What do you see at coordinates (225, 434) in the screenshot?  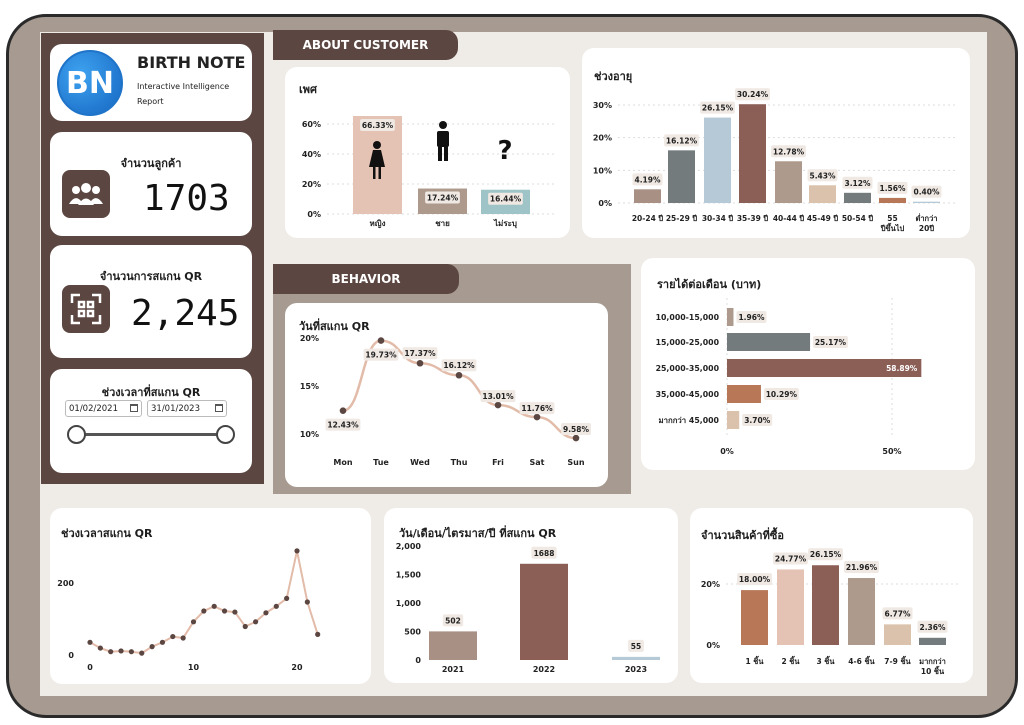 I see `slider-handle-end` at bounding box center [225, 434].